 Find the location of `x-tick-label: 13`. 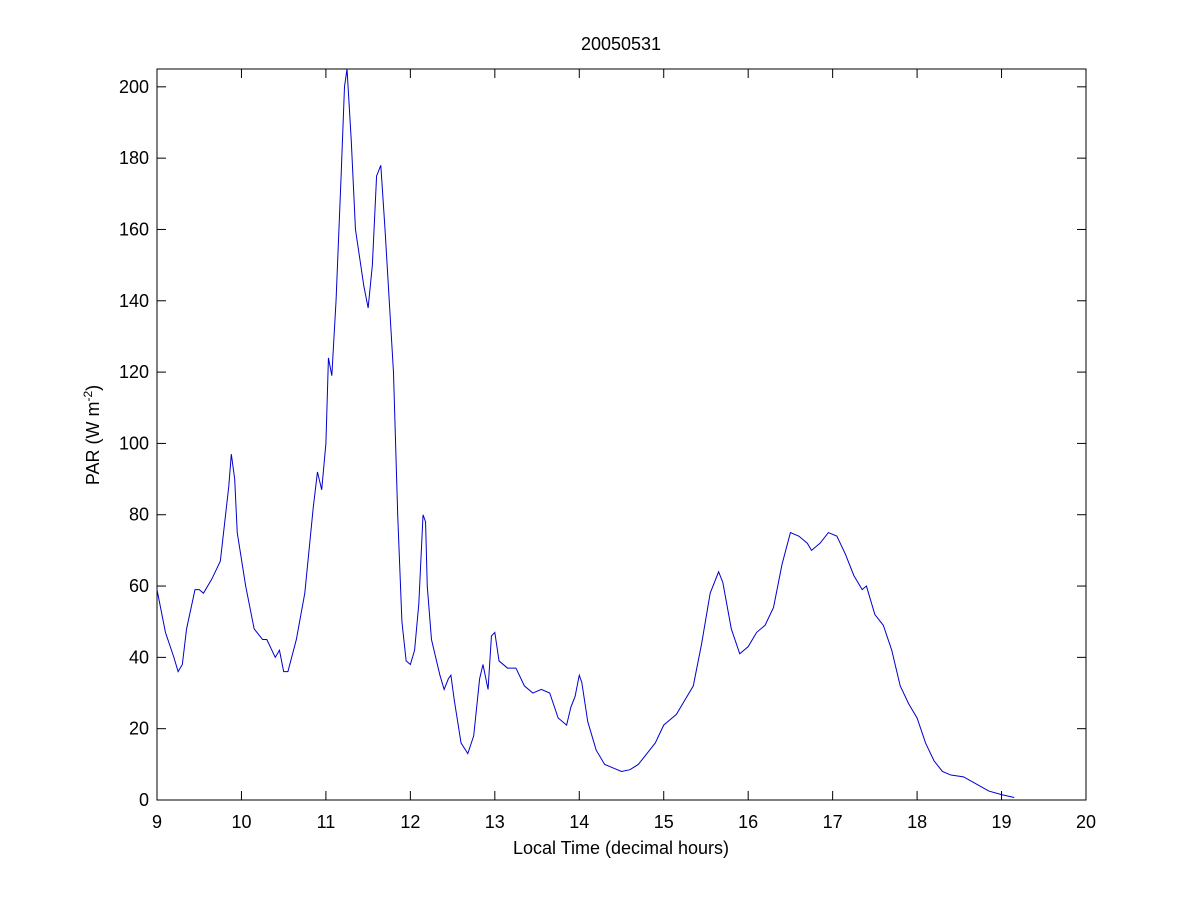

x-tick-label: 13 is located at coordinates (495, 822).